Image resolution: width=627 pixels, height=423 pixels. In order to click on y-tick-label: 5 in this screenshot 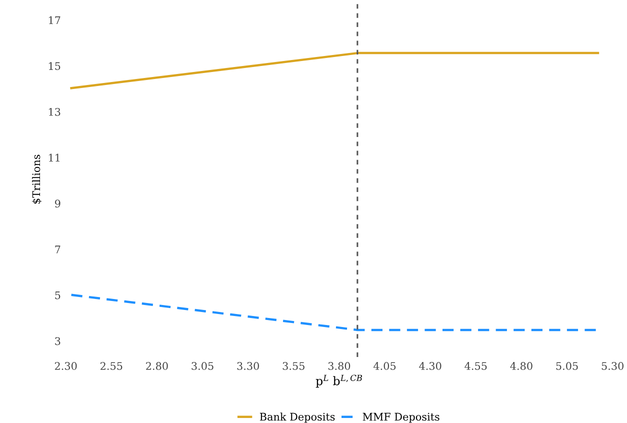, I will do `click(57, 295)`.